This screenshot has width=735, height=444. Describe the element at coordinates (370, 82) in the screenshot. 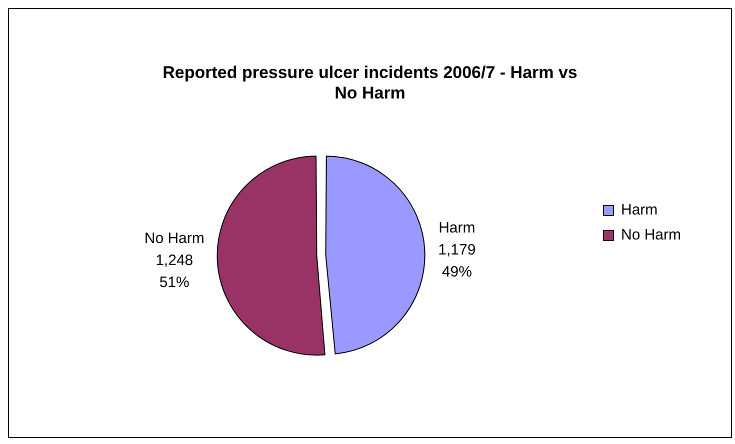

I see `chart-title: Reported pressure ulcer incidents 2006/7 - Harm vs No Harm` at that location.